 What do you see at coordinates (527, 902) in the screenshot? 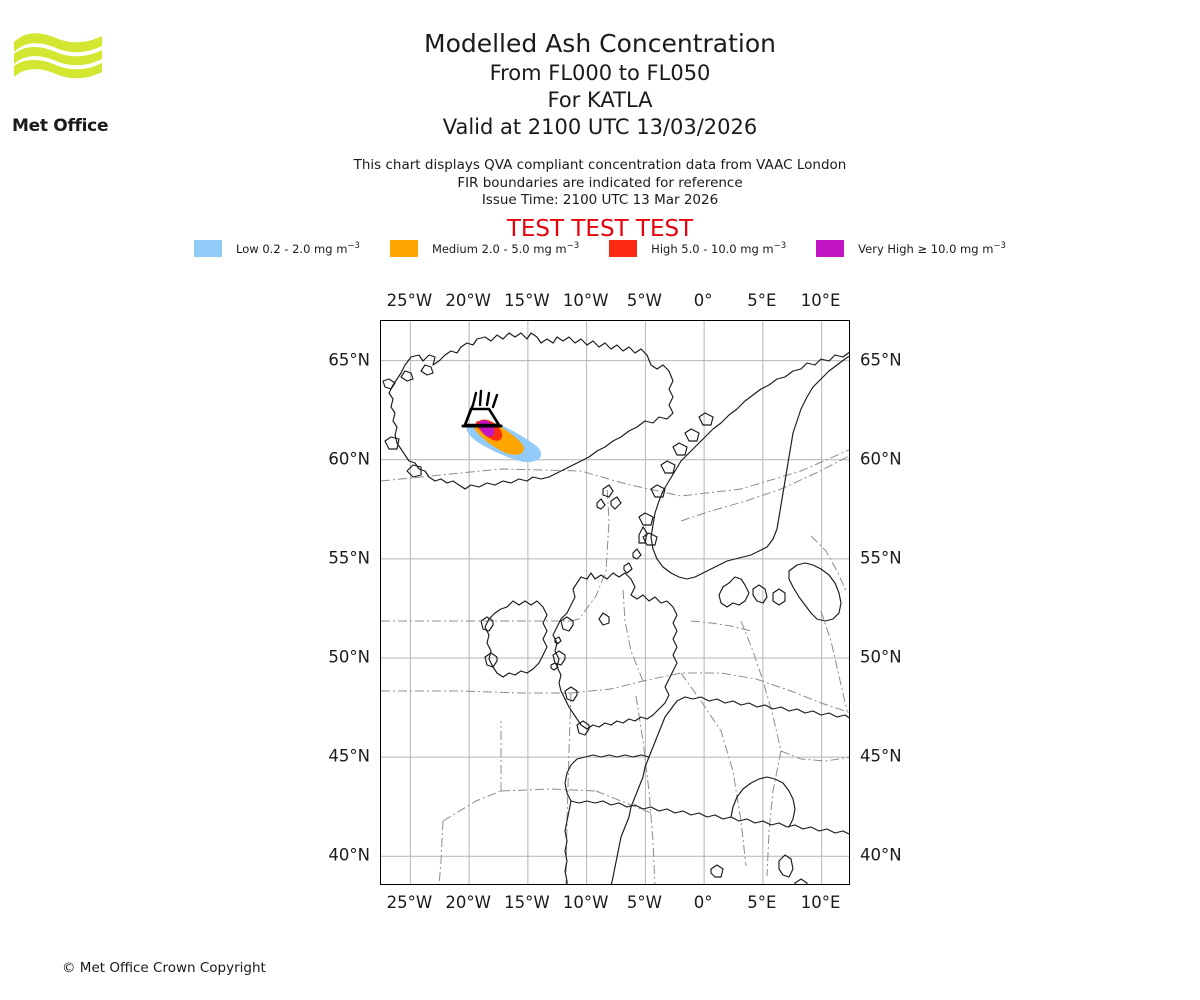
I see `lon-tick-bottom-2: 15°W` at bounding box center [527, 902].